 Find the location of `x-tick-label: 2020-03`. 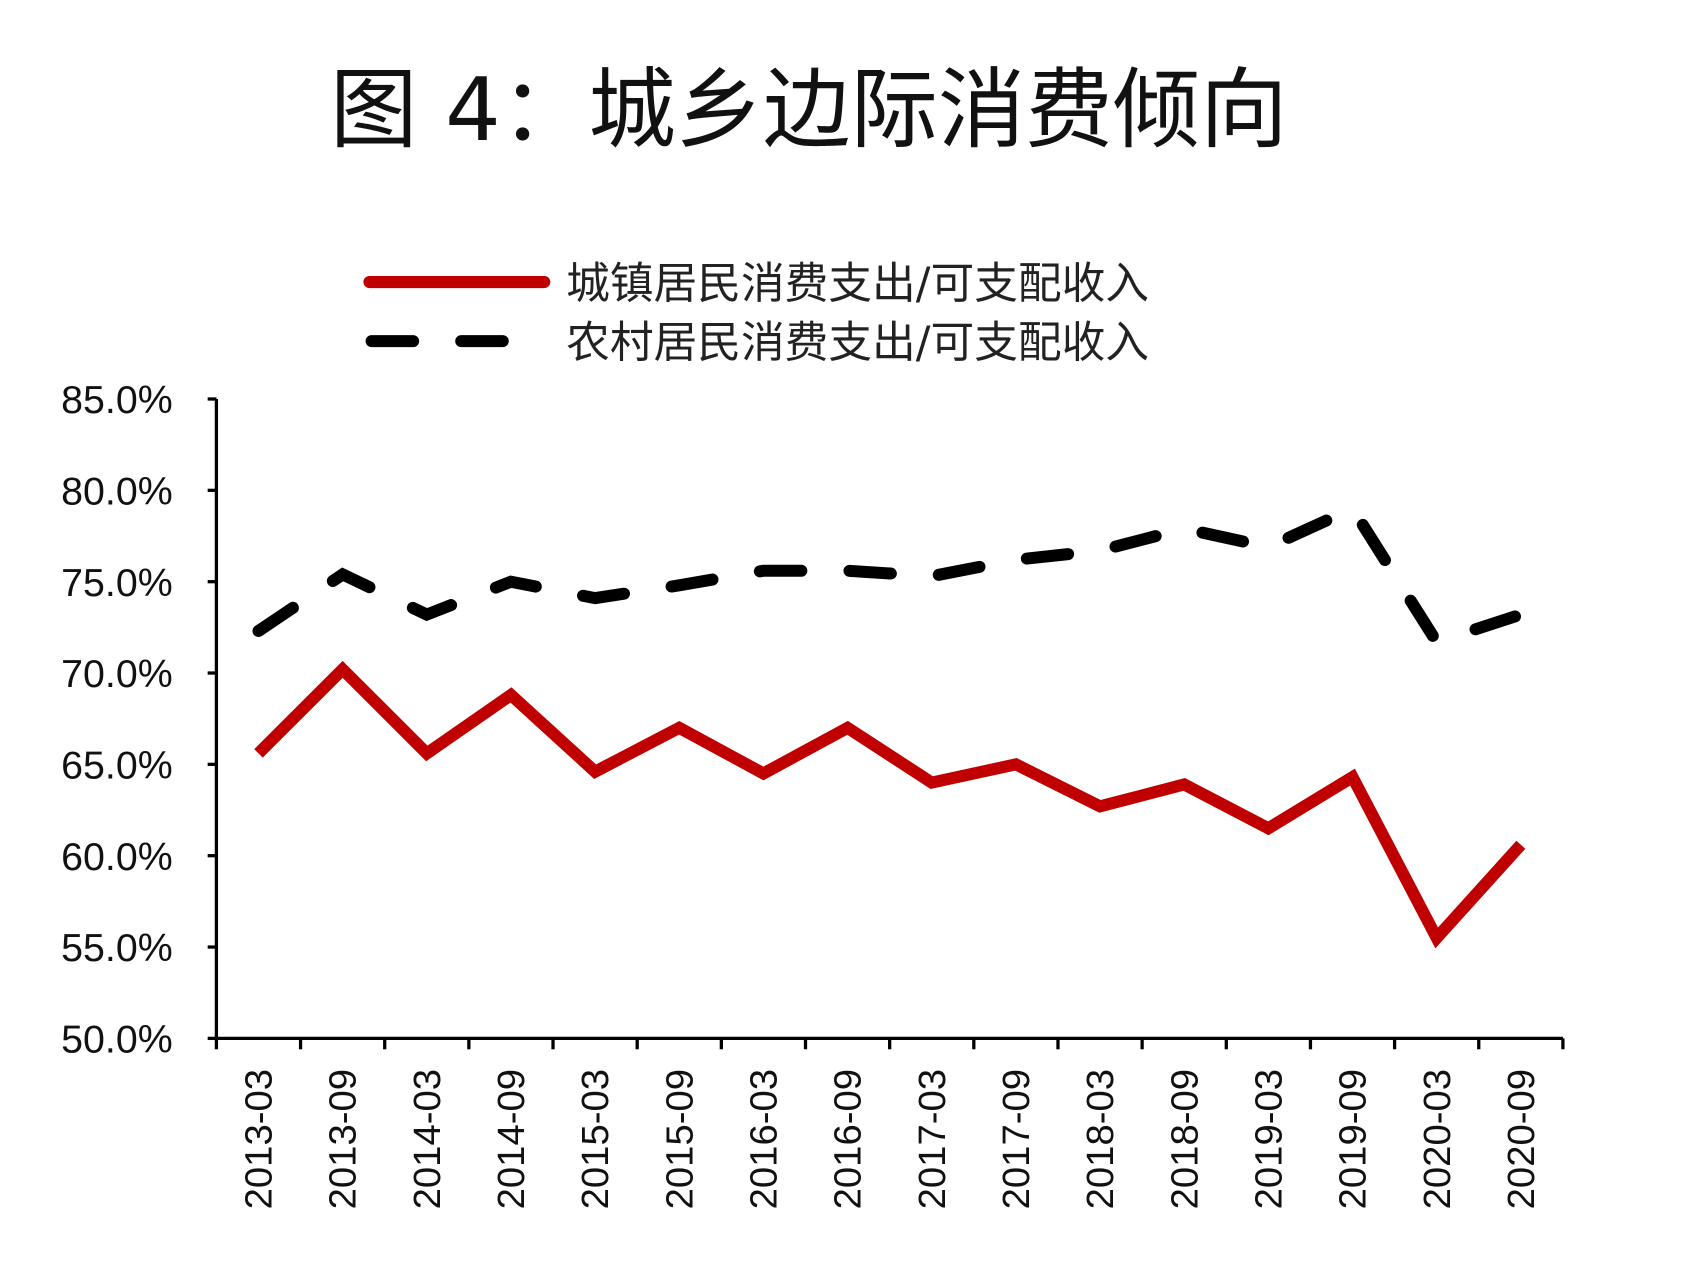

x-tick-label: 2020-03 is located at coordinates (1437, 1139).